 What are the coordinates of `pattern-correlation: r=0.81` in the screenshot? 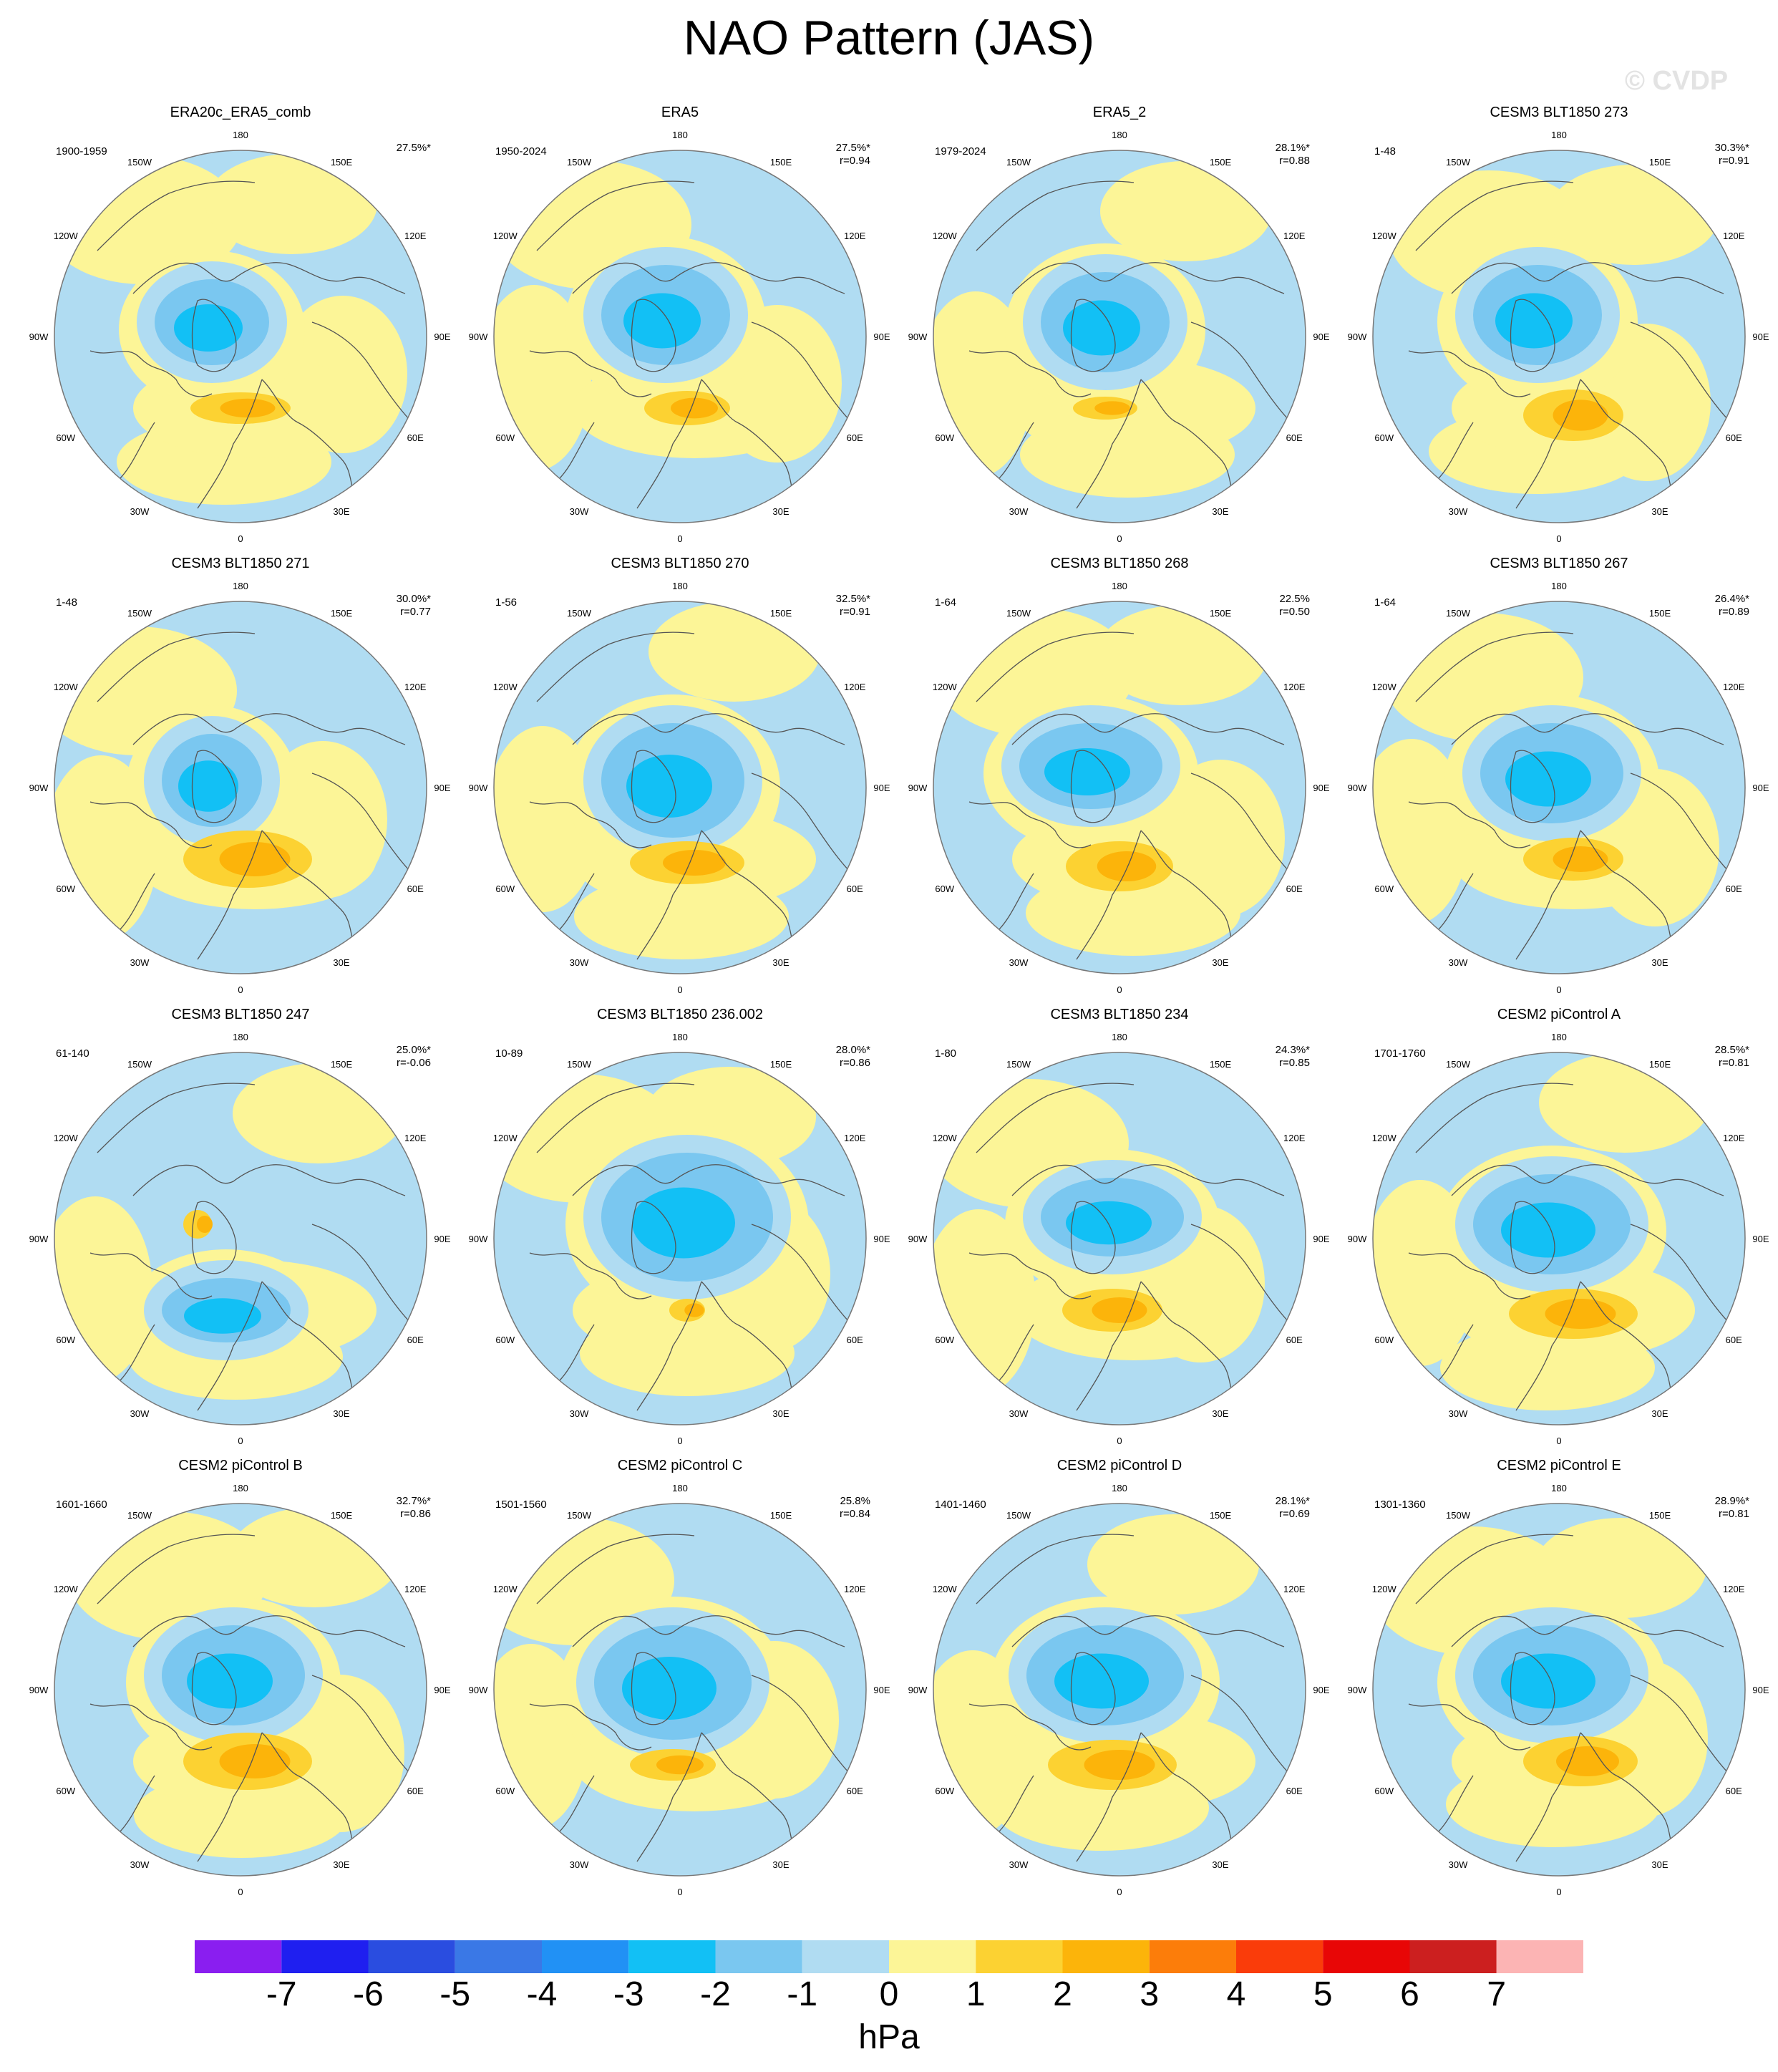 It's located at (1734, 1063).